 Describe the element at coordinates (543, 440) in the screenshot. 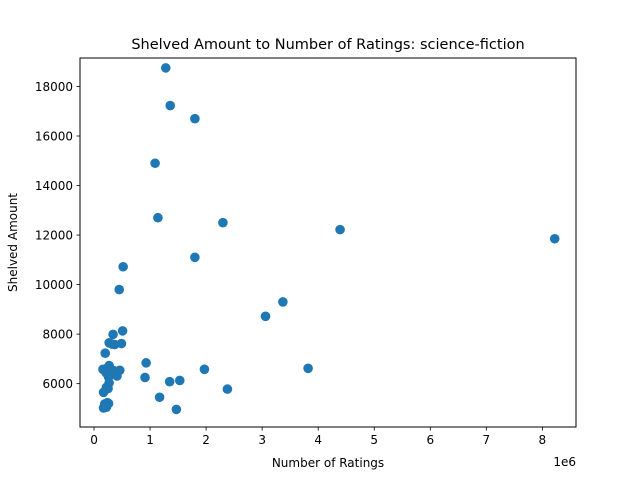

I see `x-tick-label: 8` at that location.